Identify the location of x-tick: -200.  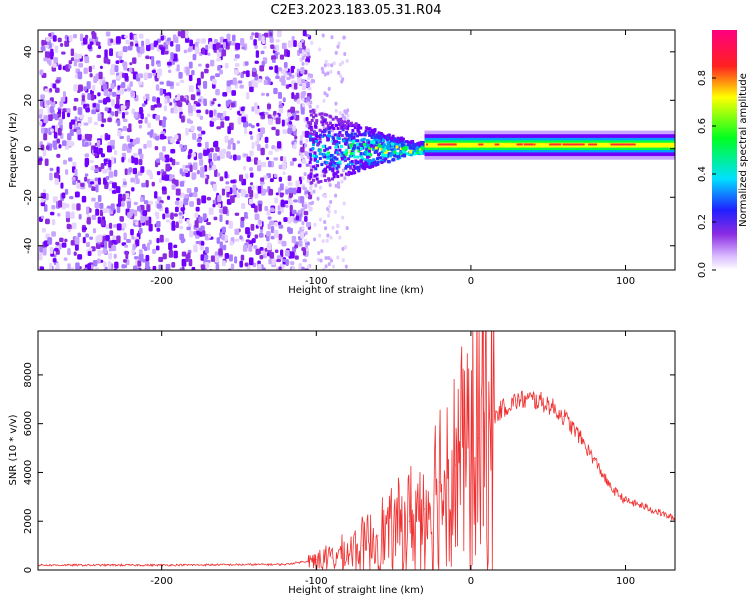
(161, 459).